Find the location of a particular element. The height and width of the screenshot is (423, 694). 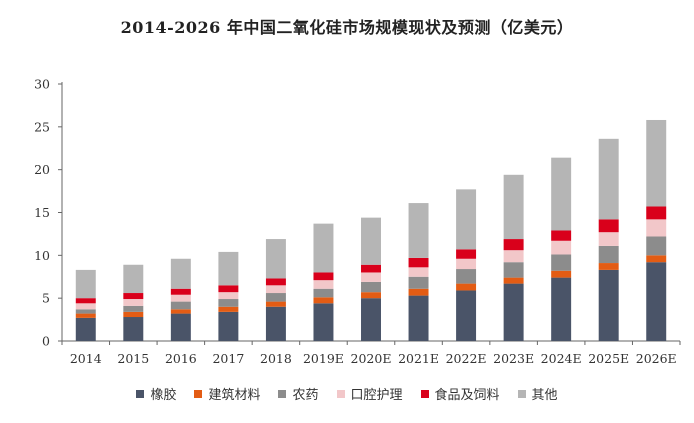

legend-label: 食品及饲料 is located at coordinates (467, 395).